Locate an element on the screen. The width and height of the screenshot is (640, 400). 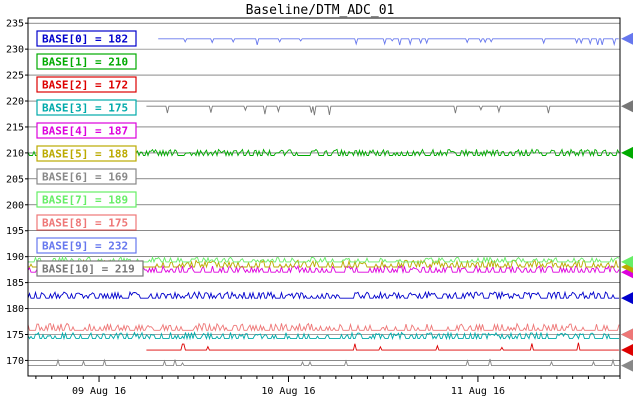
legend-label-10: BASE[10] = 219 is located at coordinates (88, 269).